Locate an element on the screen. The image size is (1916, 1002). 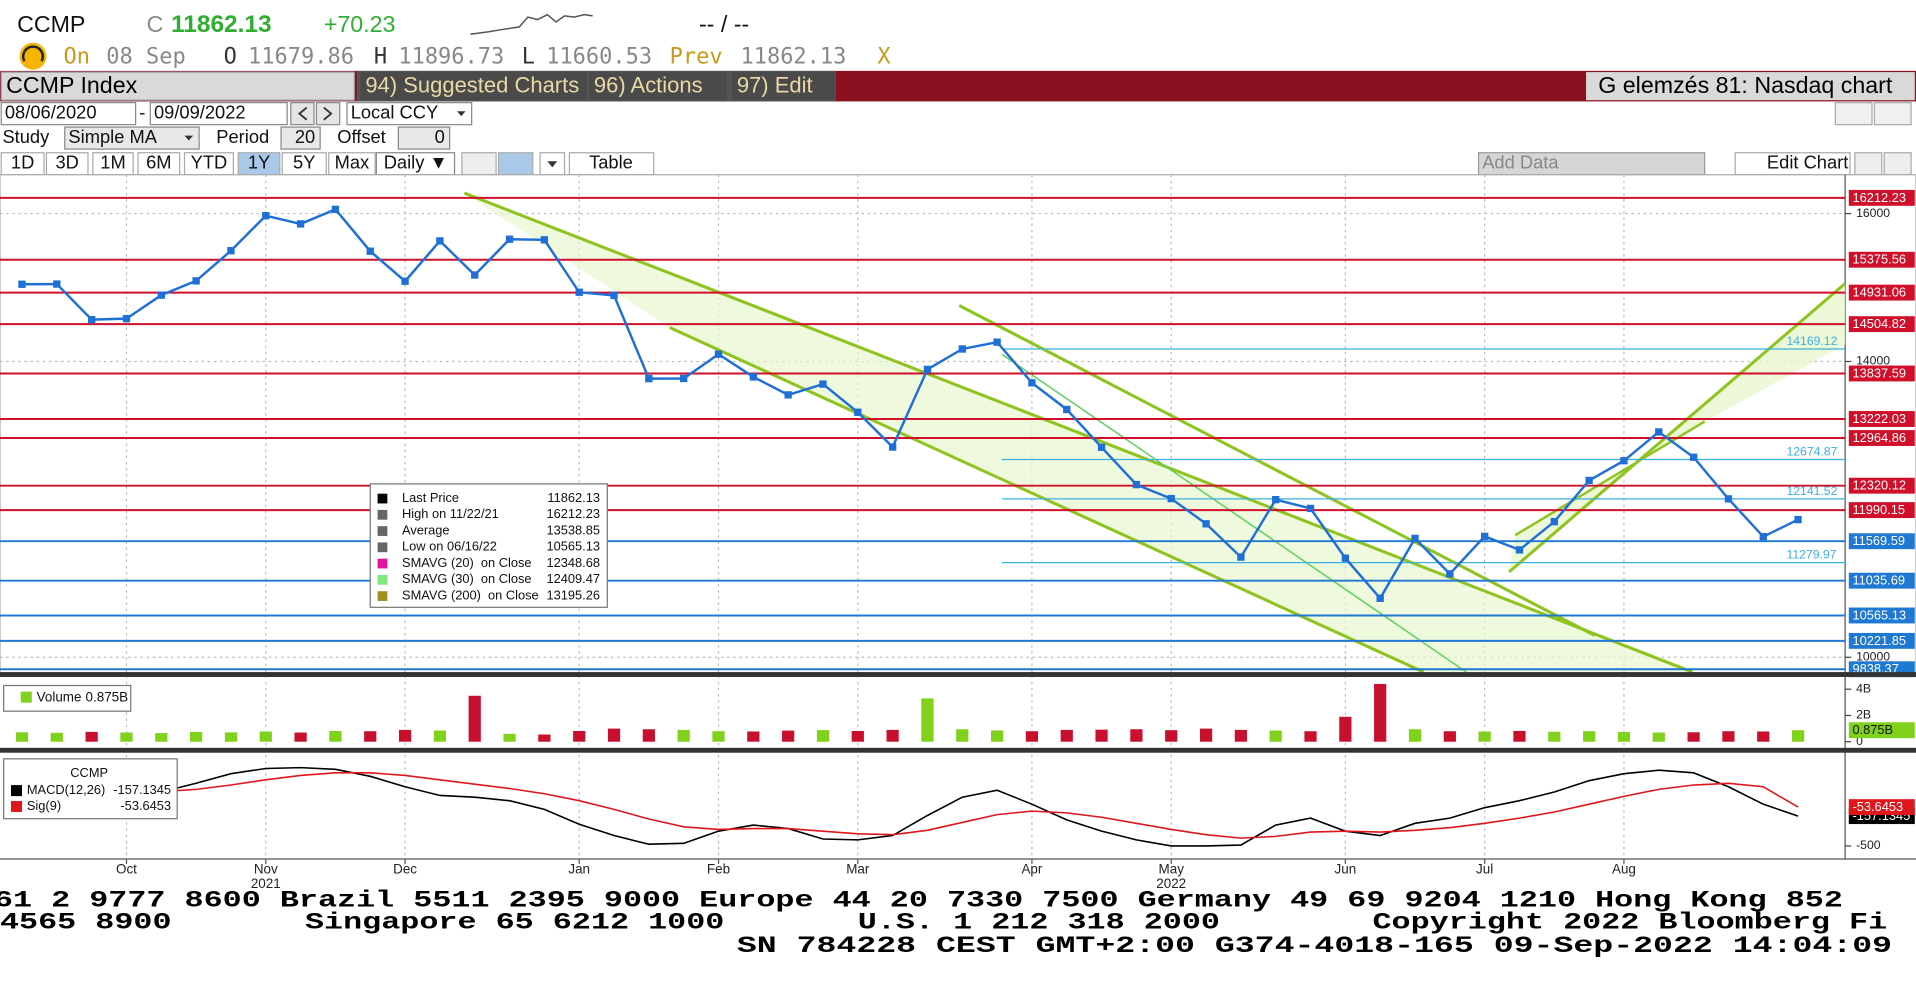
volume-chart: 4B 2B 0 Volume 0.875B 0.875B is located at coordinates (959, 714).